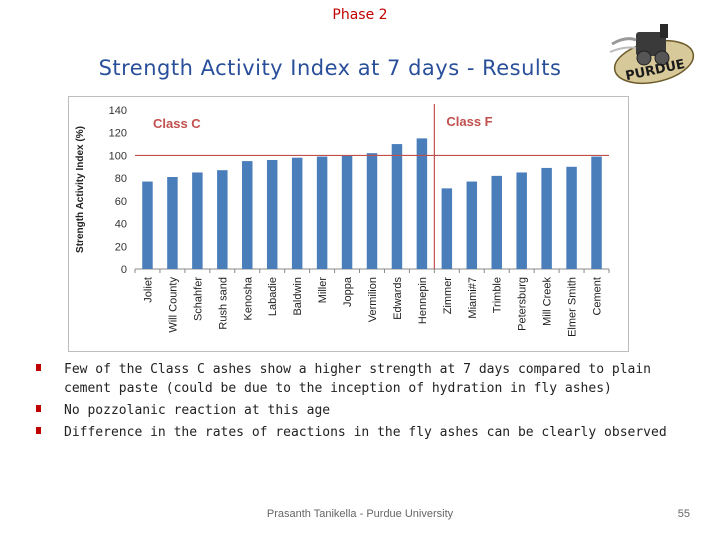 This screenshot has width=720, height=540. I want to click on y-tick-label: 140, so click(118, 111).